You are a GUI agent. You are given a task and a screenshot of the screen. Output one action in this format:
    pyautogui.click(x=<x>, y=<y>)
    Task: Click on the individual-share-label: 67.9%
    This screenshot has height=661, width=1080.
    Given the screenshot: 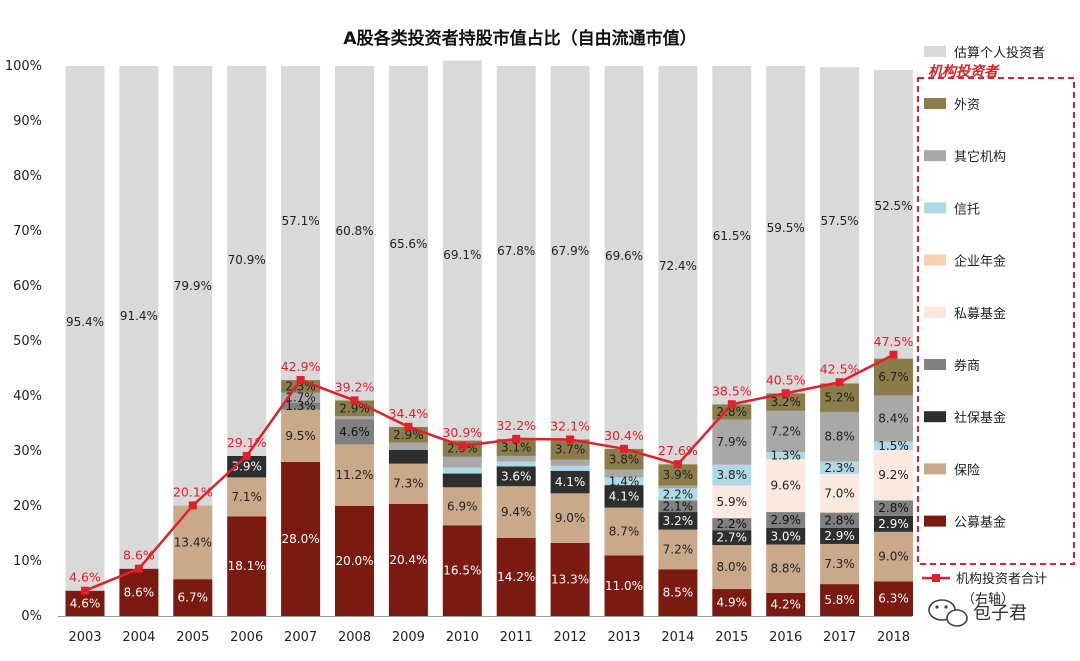 What is the action you would take?
    pyautogui.click(x=570, y=251)
    